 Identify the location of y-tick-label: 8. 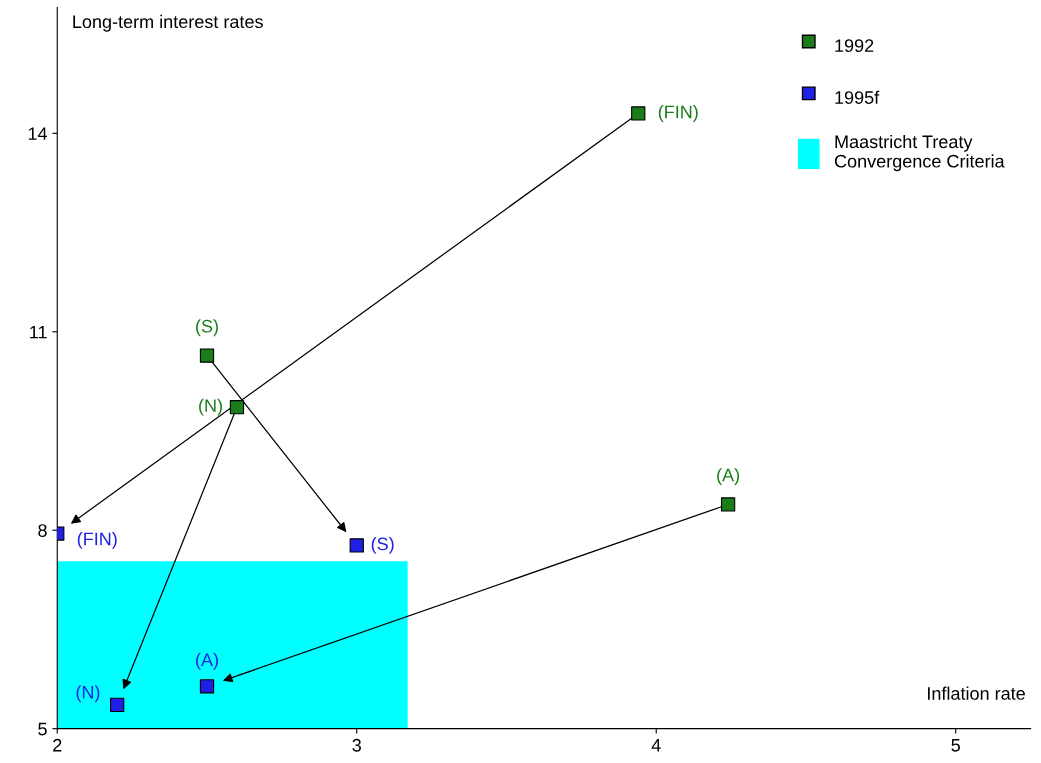
(42, 530).